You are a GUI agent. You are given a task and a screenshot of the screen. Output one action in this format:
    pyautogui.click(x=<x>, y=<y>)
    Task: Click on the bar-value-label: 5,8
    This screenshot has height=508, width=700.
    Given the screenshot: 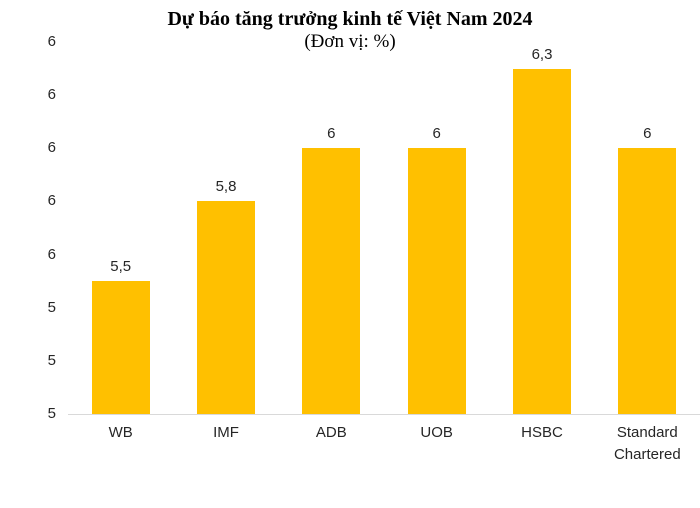 What is the action you would take?
    pyautogui.click(x=226, y=187)
    